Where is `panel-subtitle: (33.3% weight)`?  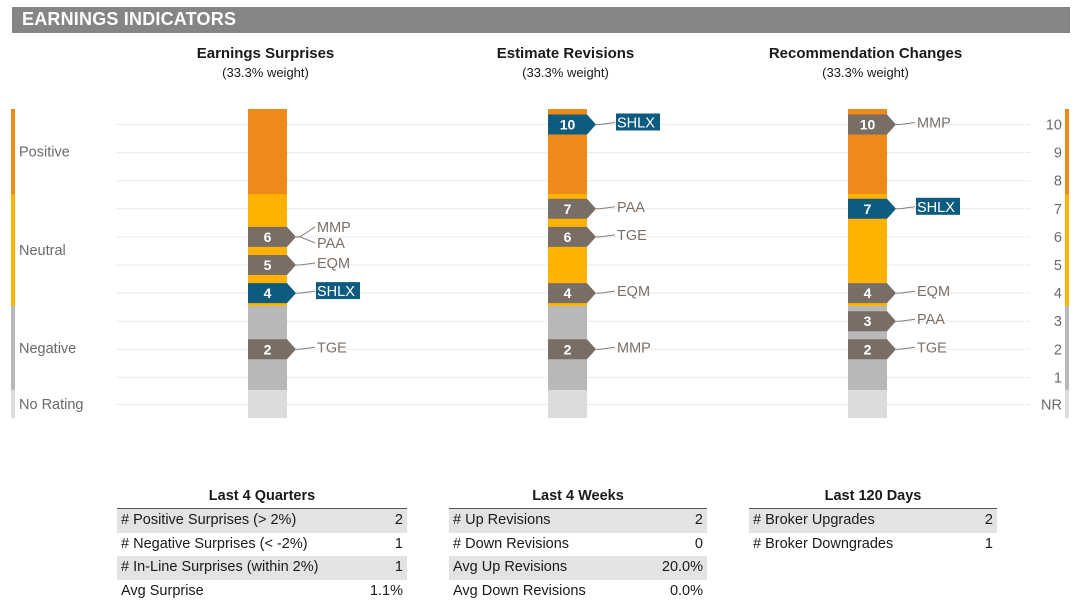
panel-subtitle: (33.3% weight) is located at coordinates (565, 72).